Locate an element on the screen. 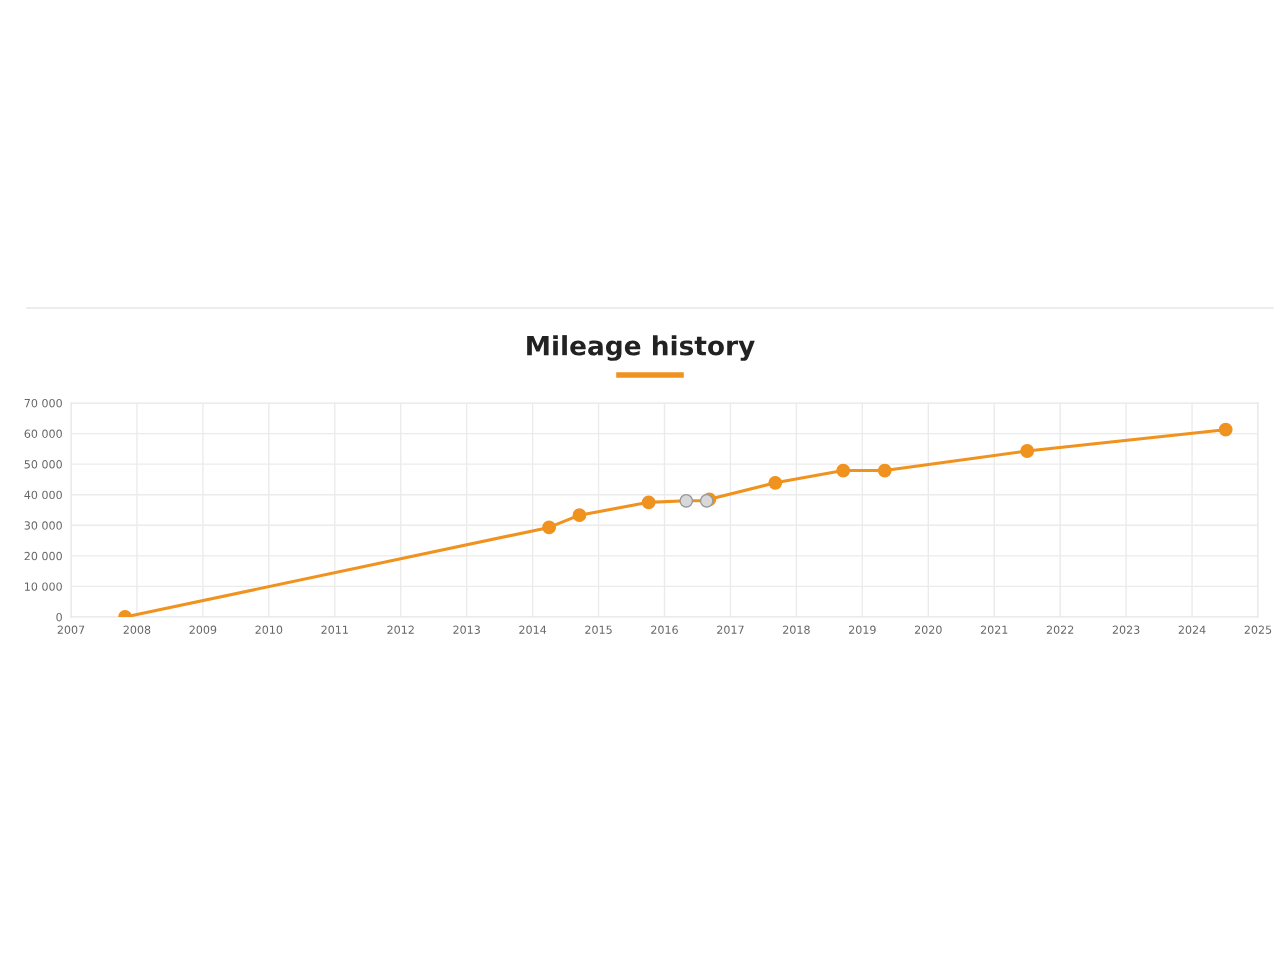 The height and width of the screenshot is (960, 1280). x-tick-label: 2020 is located at coordinates (928, 629).